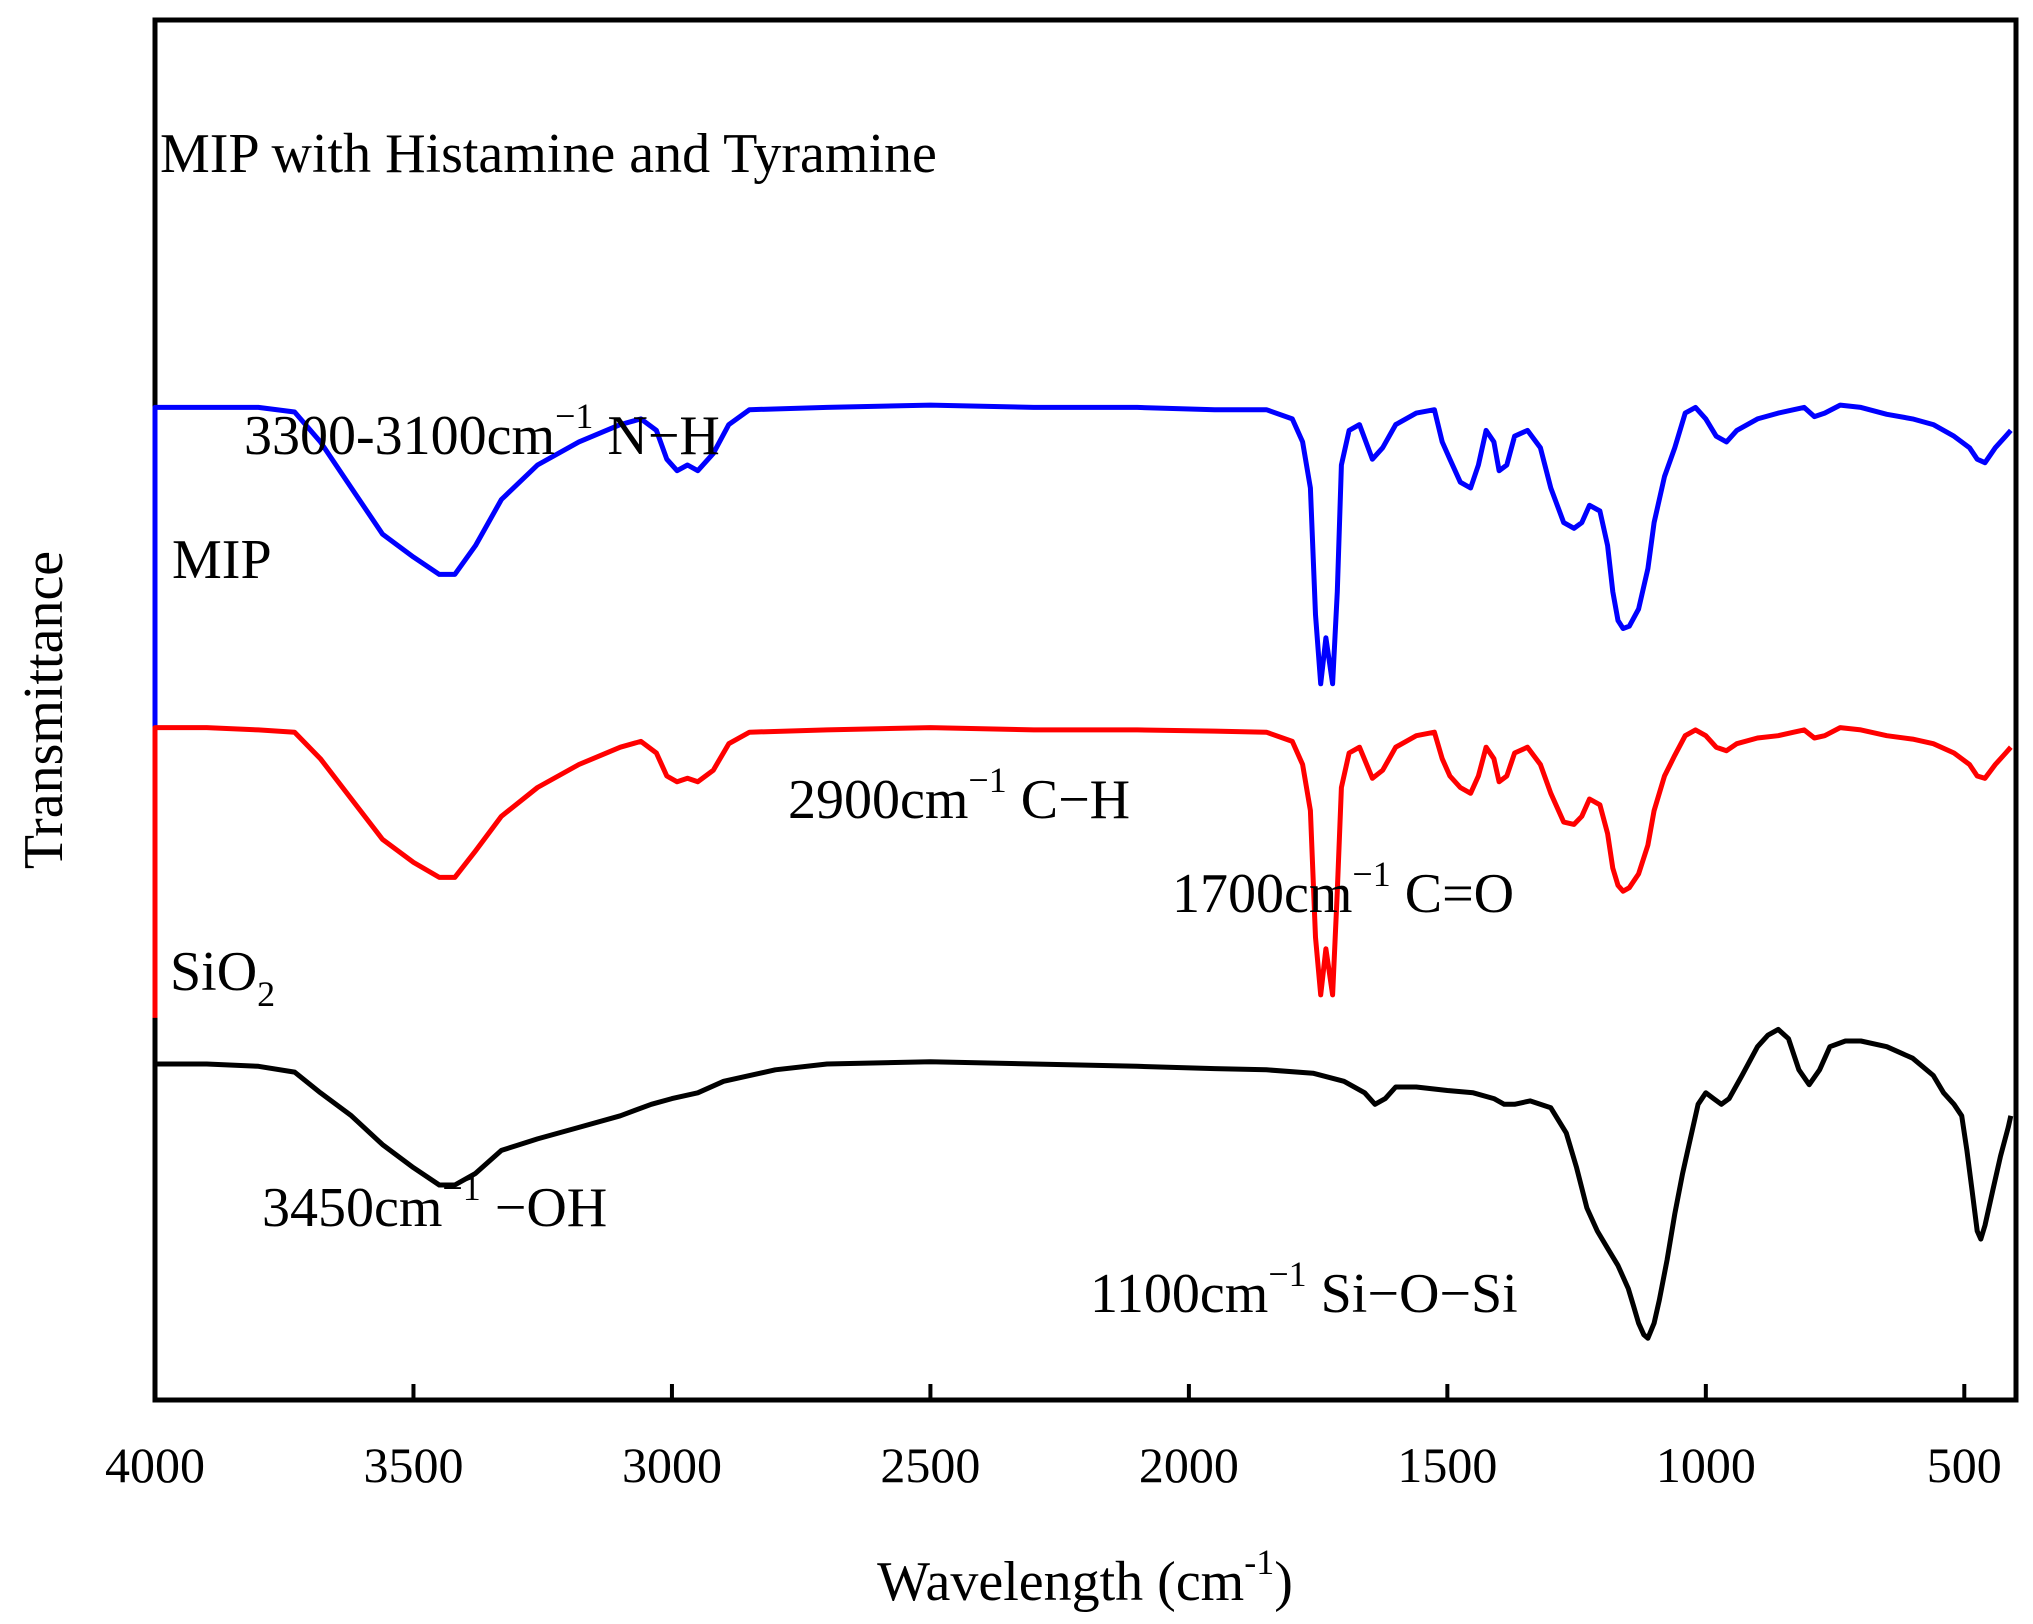 The image size is (2033, 1624). What do you see at coordinates (266, 994) in the screenshot?
I see `series-label-sio2-subscript: 2` at bounding box center [266, 994].